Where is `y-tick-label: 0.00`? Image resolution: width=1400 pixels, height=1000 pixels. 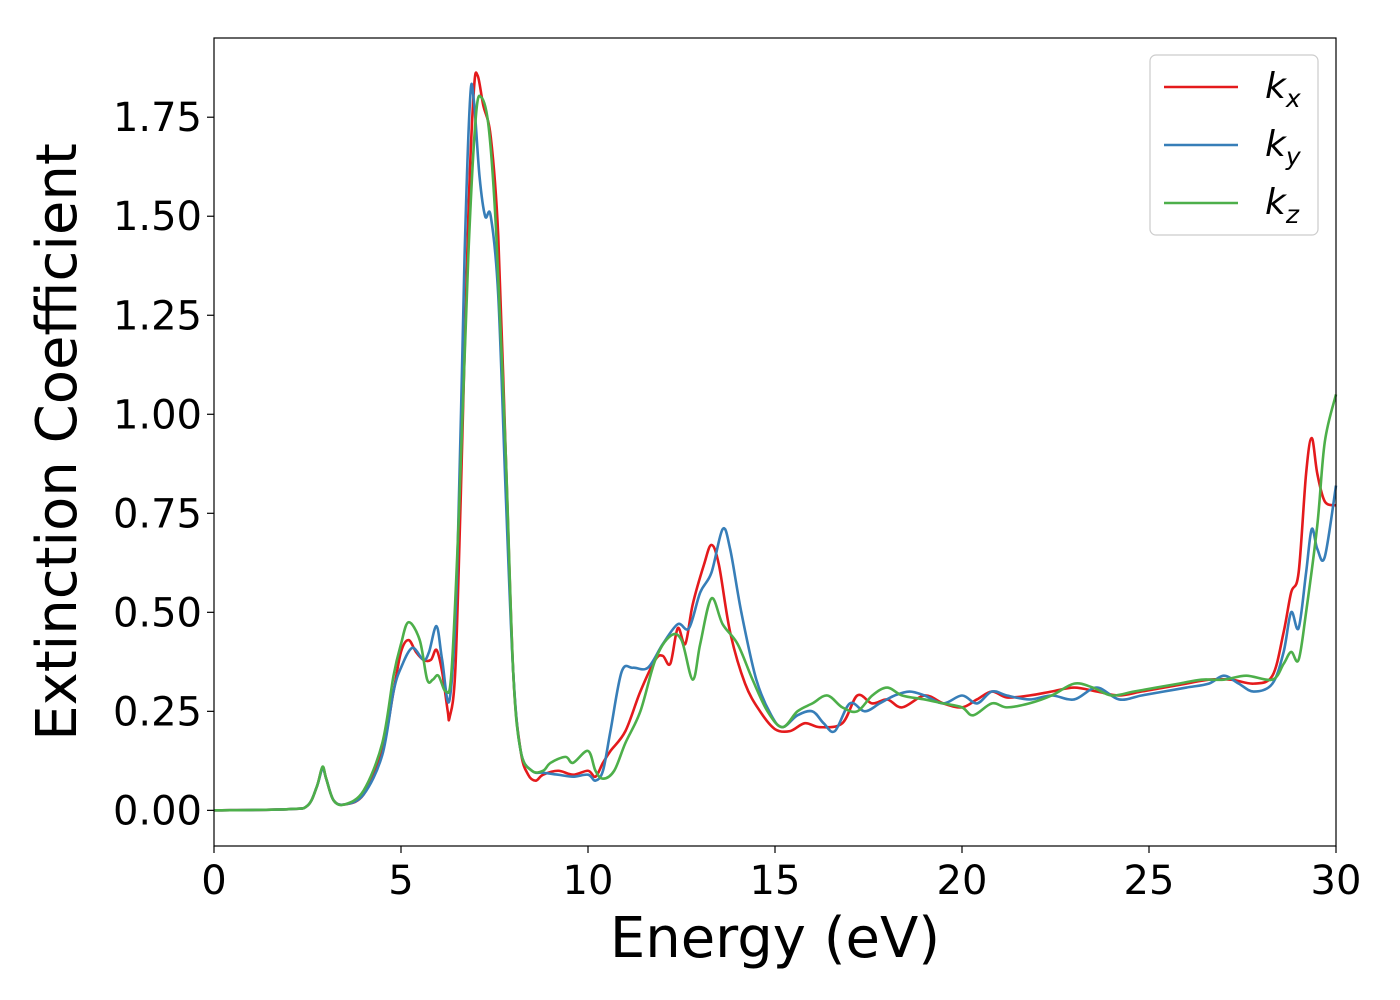 y-tick-label: 0.00 is located at coordinates (157, 811).